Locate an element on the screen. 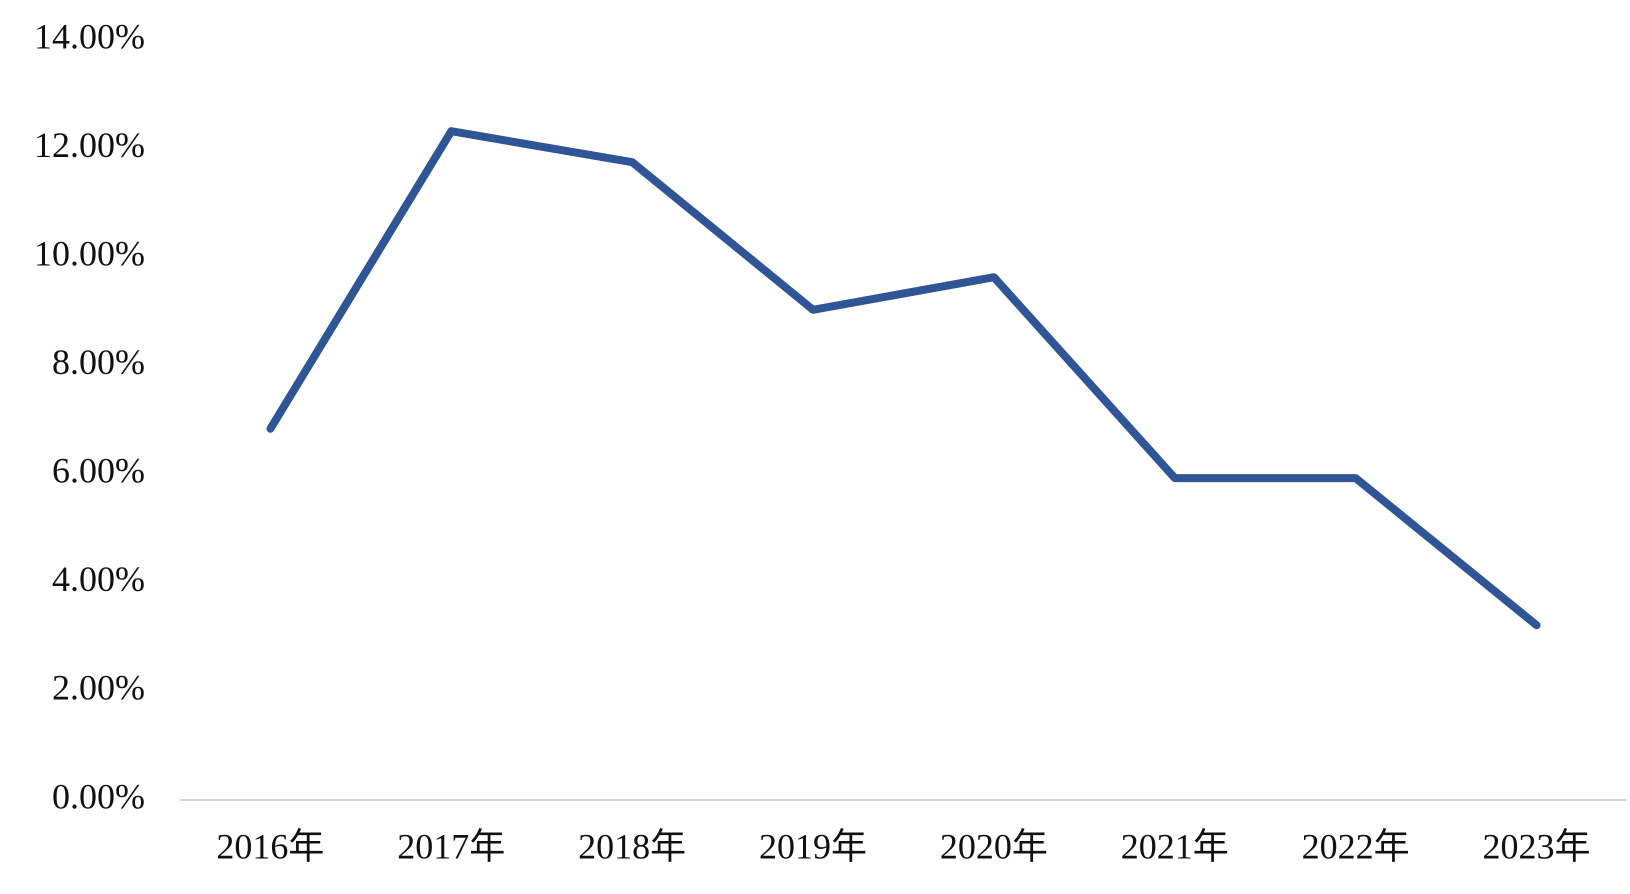  x-tick-label: 2021年 is located at coordinates (1175, 846).